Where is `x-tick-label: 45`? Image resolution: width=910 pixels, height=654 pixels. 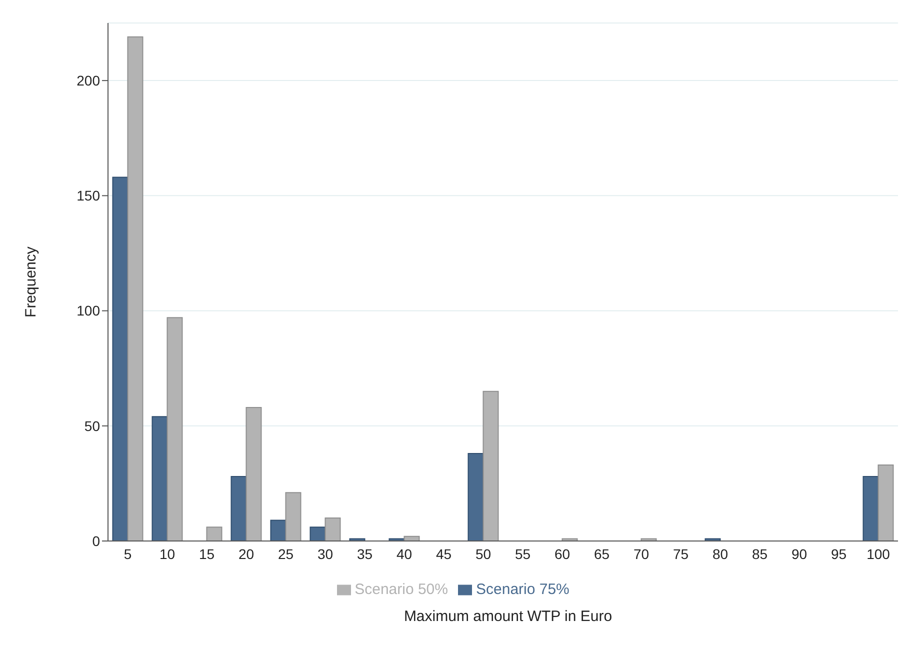
x-tick-label: 45 is located at coordinates (444, 554).